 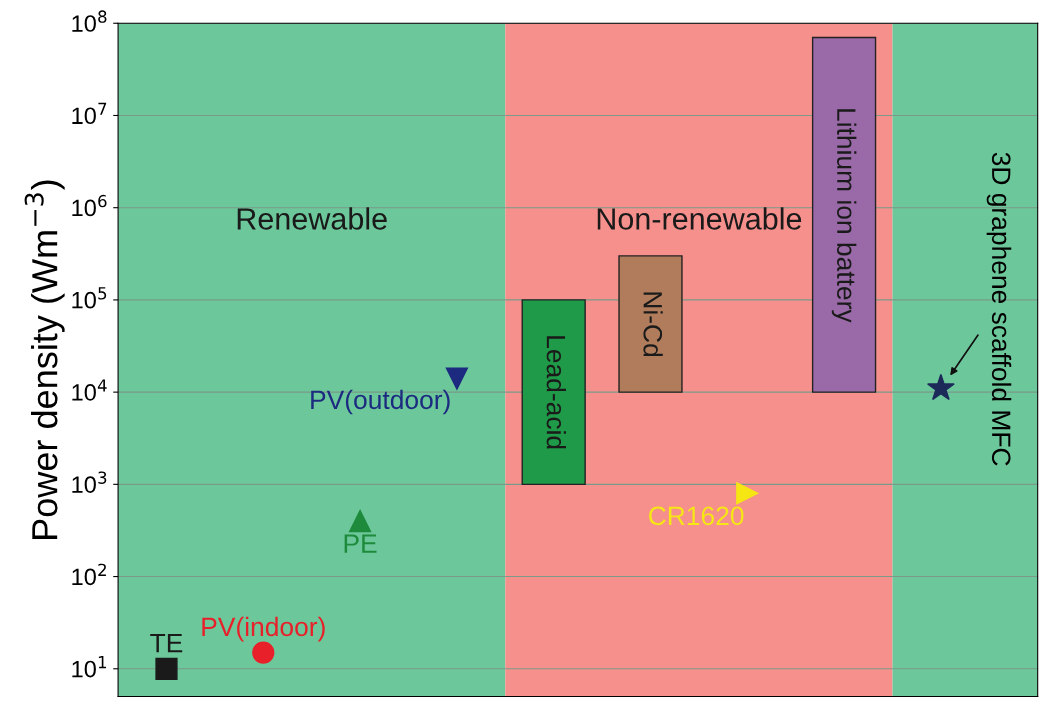 I want to click on series-label: Lead-acid, so click(x=556, y=392).